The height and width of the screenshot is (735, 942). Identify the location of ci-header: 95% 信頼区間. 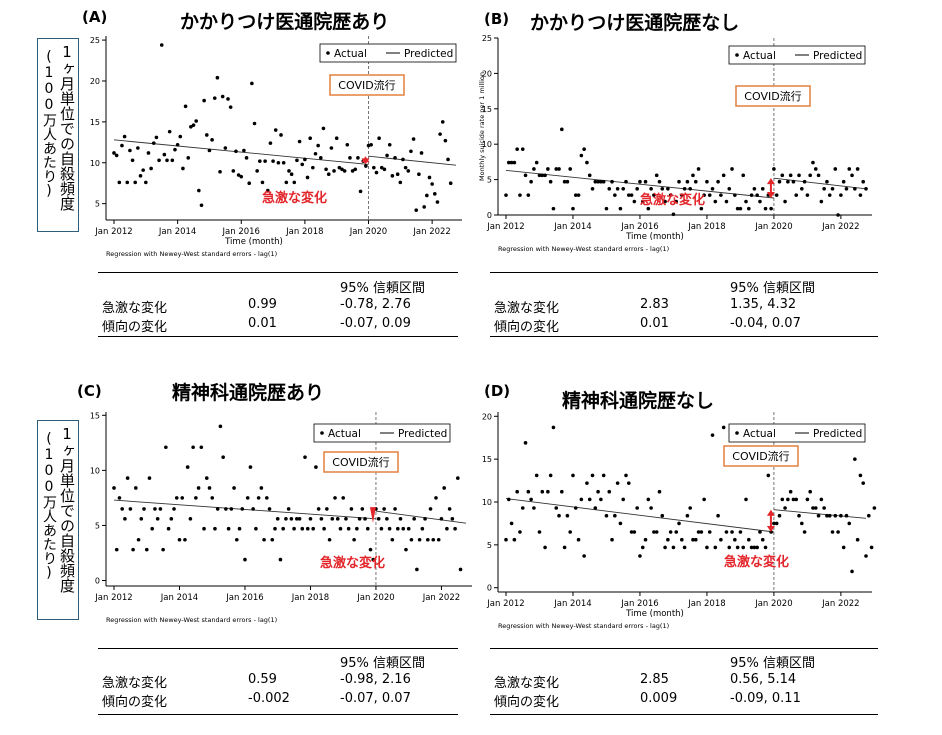
(773, 288).